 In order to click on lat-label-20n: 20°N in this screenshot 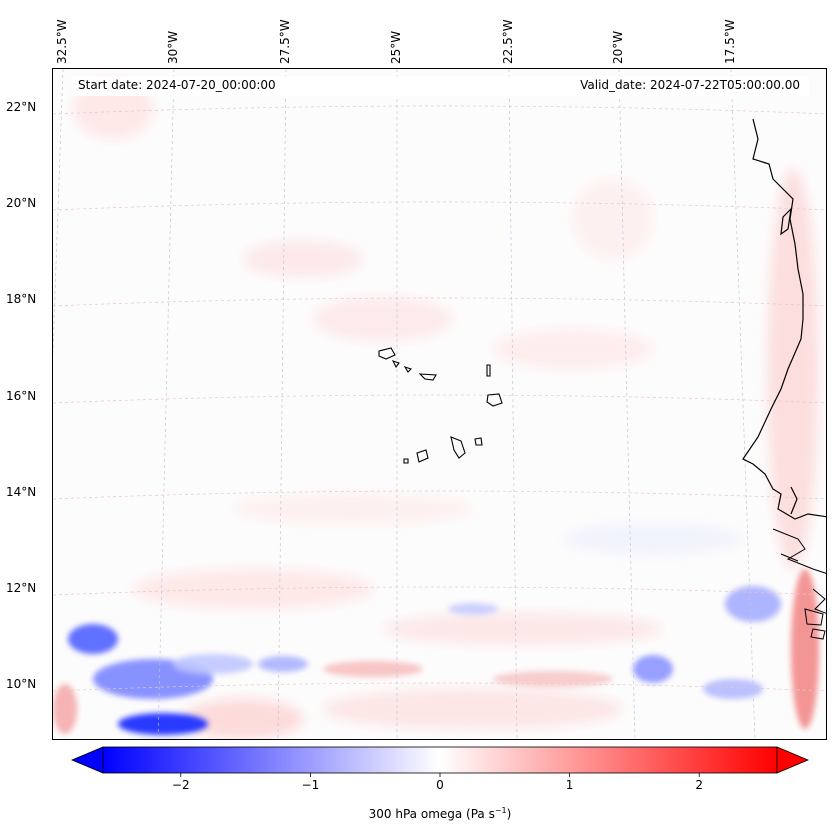, I will do `click(21, 203)`.